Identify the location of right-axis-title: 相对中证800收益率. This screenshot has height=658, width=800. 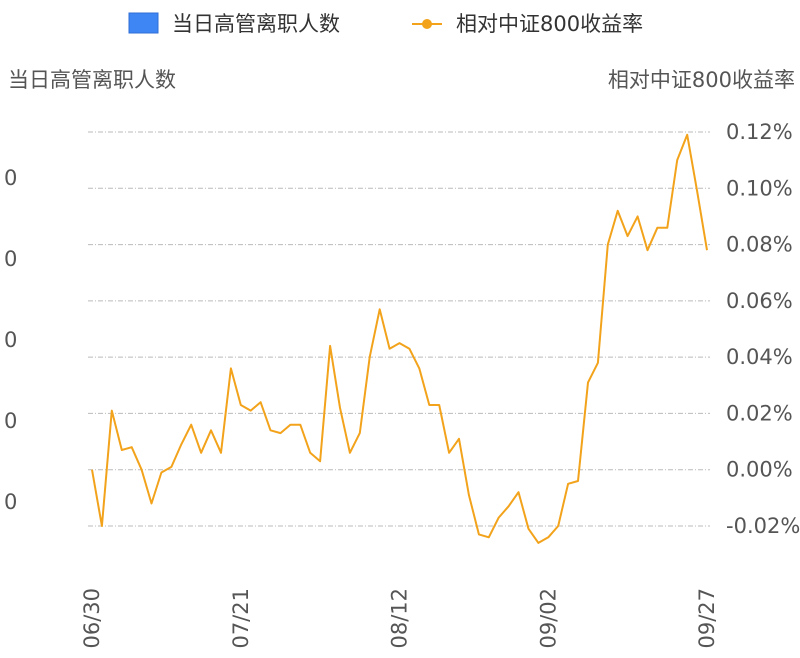
(701, 80).